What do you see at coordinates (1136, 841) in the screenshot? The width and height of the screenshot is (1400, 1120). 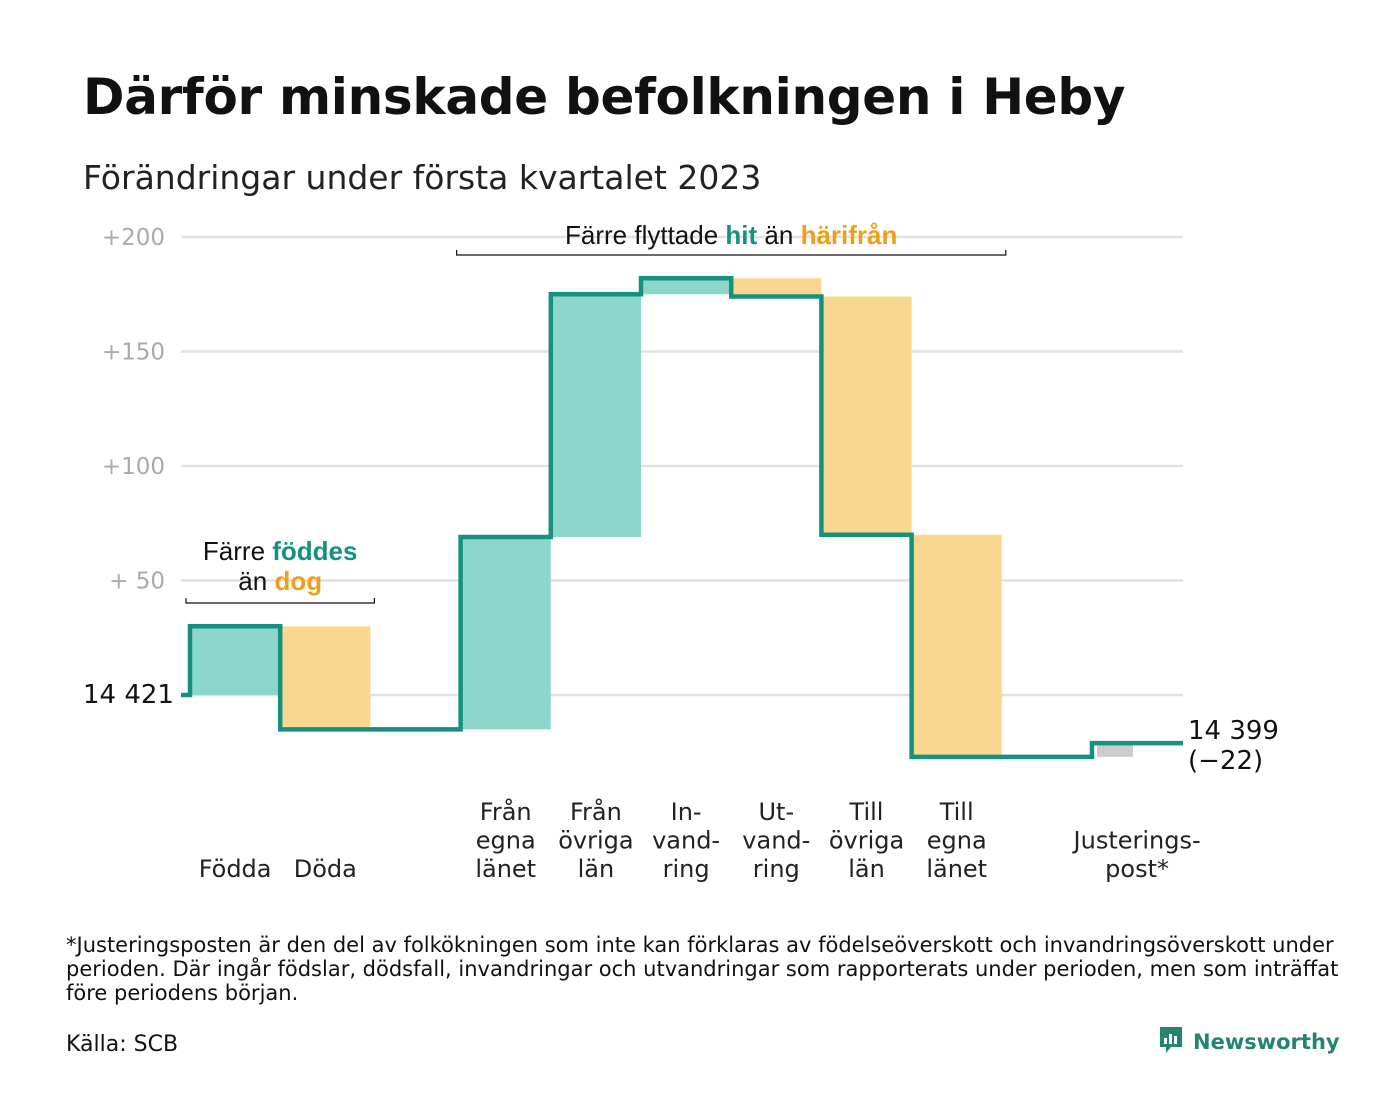 I see `category-label: Justerings-` at bounding box center [1136, 841].